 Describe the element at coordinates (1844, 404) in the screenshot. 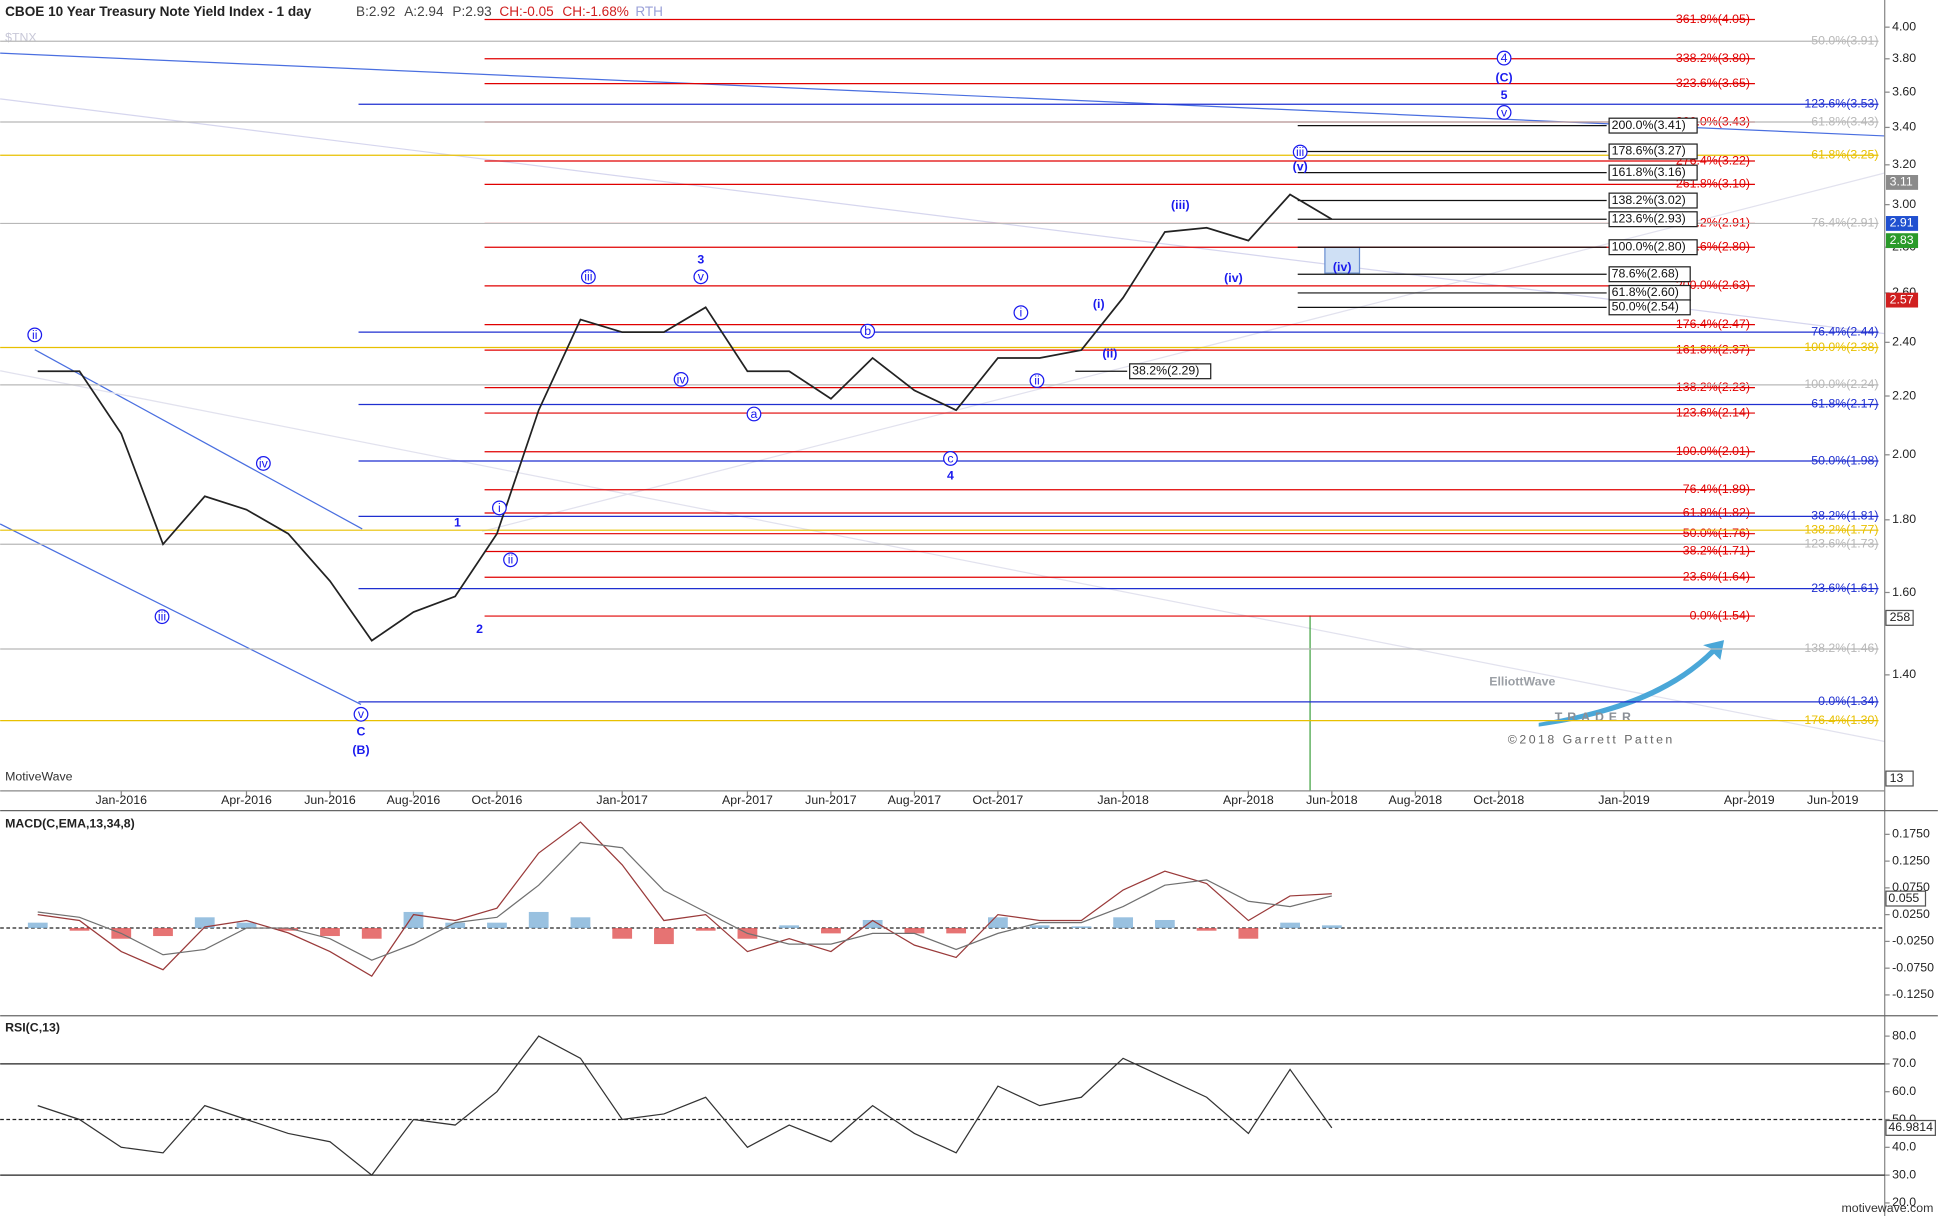

I see `fib-label: 61.8%(2.17)` at that location.